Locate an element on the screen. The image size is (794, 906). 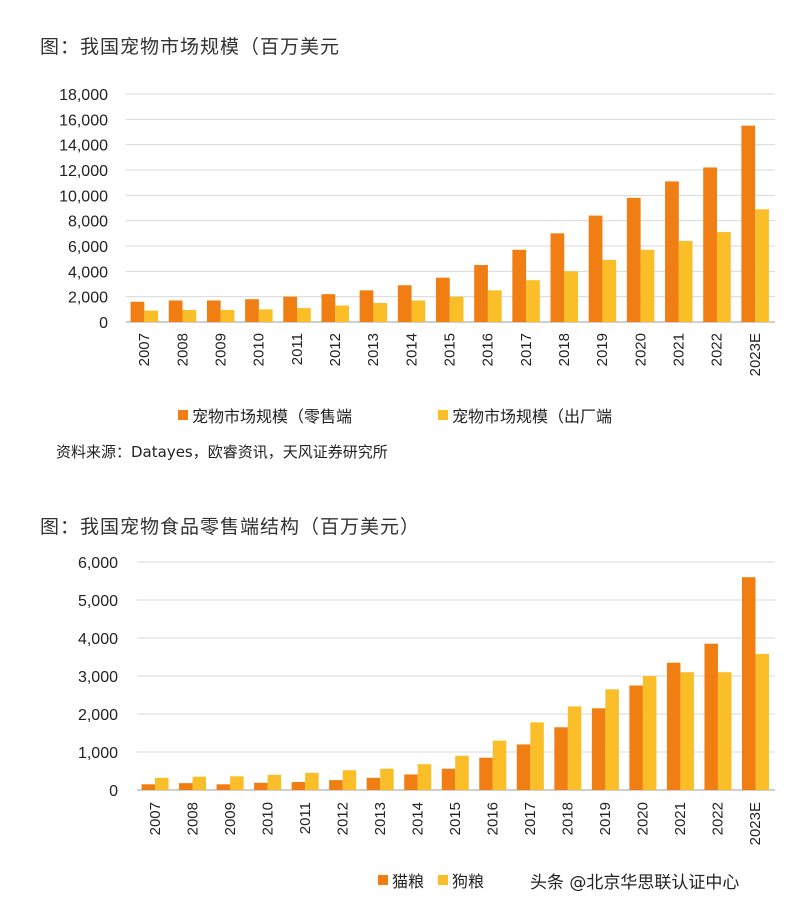
chart2-x-tick-label: 2009 is located at coordinates (230, 818).